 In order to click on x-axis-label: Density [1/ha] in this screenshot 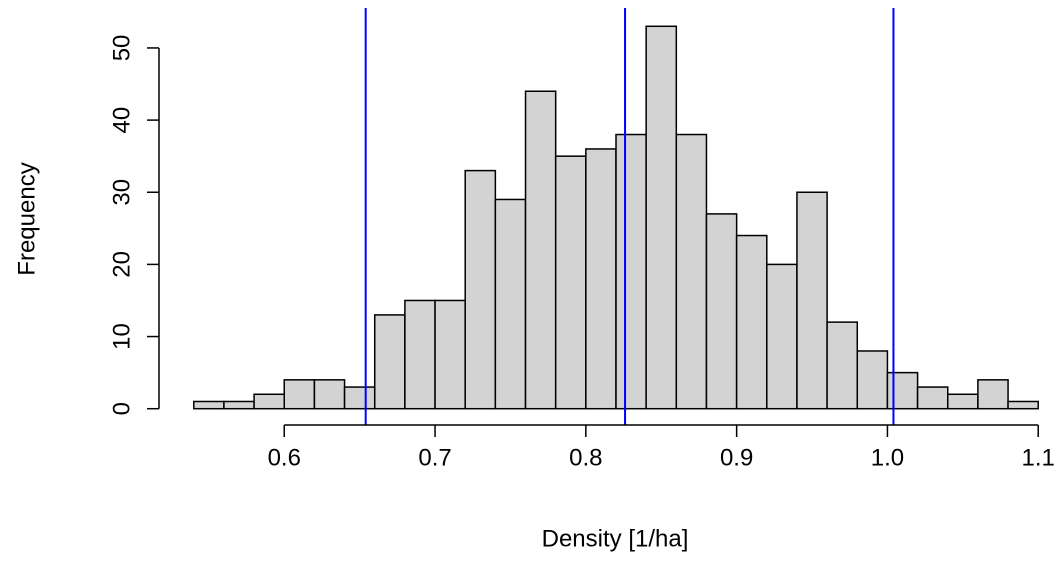, I will do `click(615, 538)`.